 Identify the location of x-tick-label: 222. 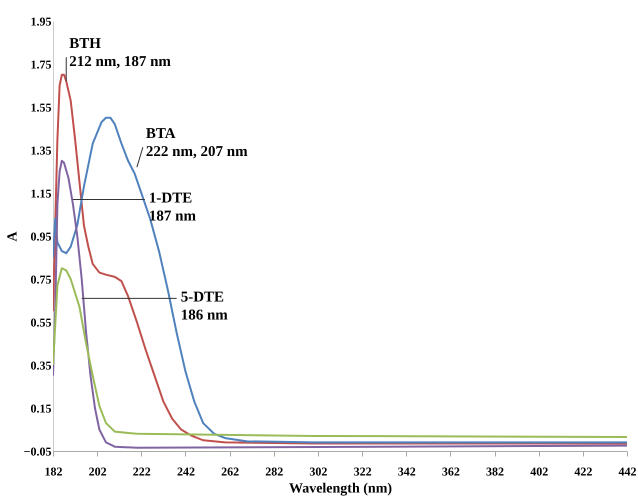
(141, 471).